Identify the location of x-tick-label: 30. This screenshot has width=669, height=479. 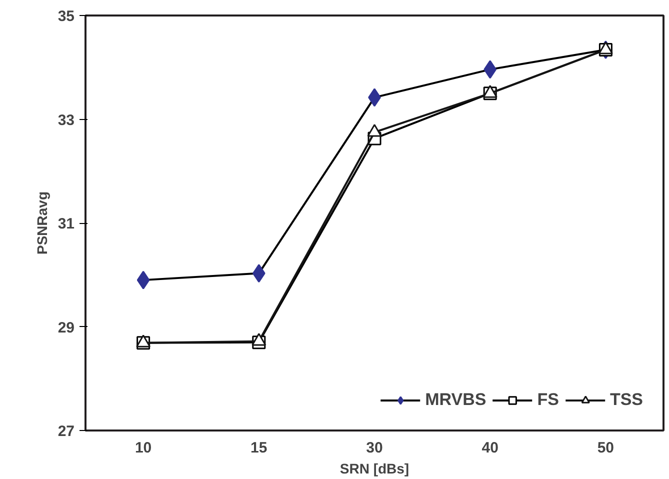
(374, 448).